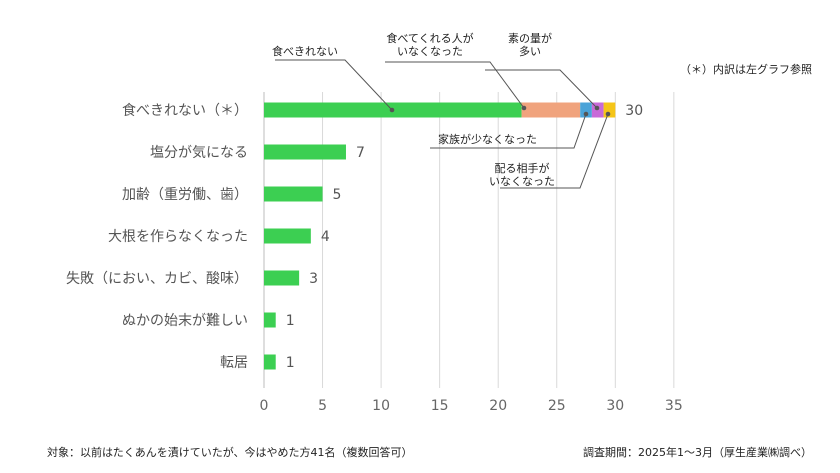 The image size is (840, 473). Describe the element at coordinates (325, 237) in the screenshot. I see `value-label: 4` at that location.